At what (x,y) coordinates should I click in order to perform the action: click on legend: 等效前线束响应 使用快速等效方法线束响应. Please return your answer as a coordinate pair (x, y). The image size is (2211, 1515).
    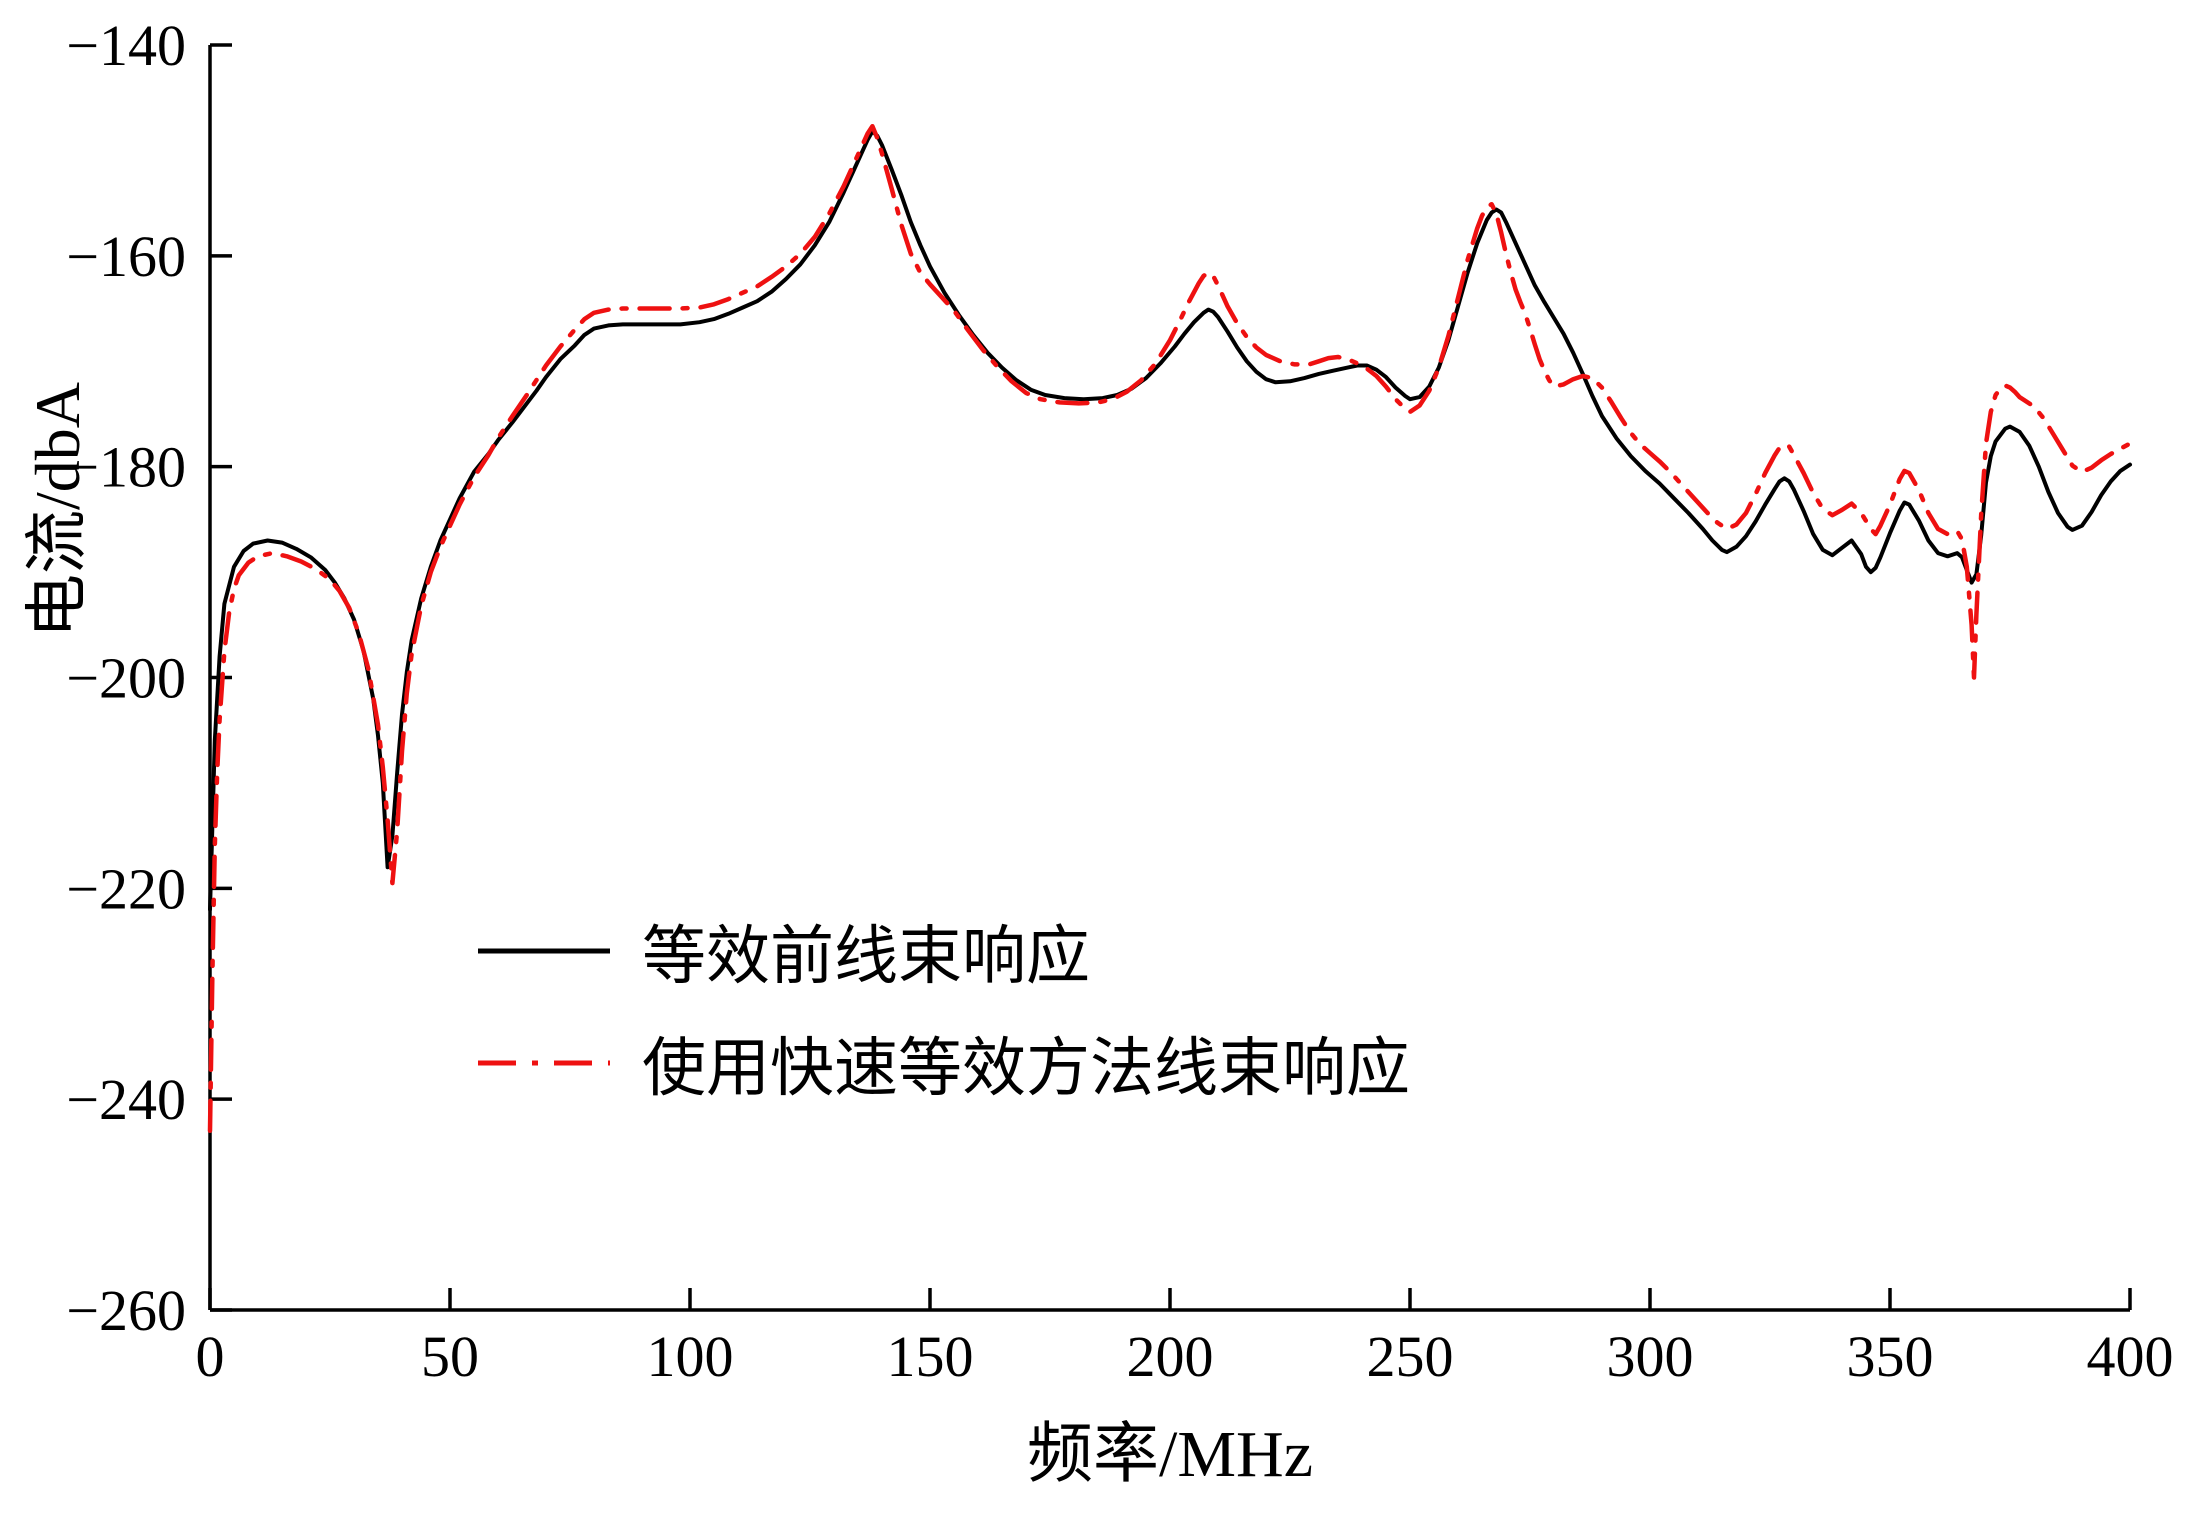
    Looking at the image, I should click on (944, 1007).